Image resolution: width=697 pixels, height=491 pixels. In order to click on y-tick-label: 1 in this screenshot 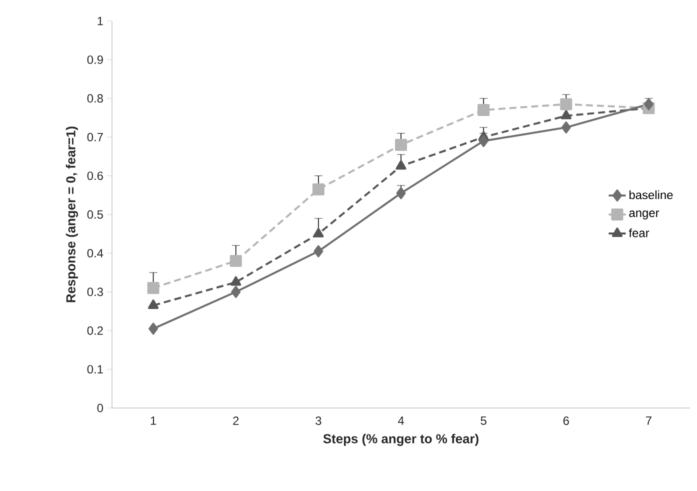, I will do `click(100, 21)`.